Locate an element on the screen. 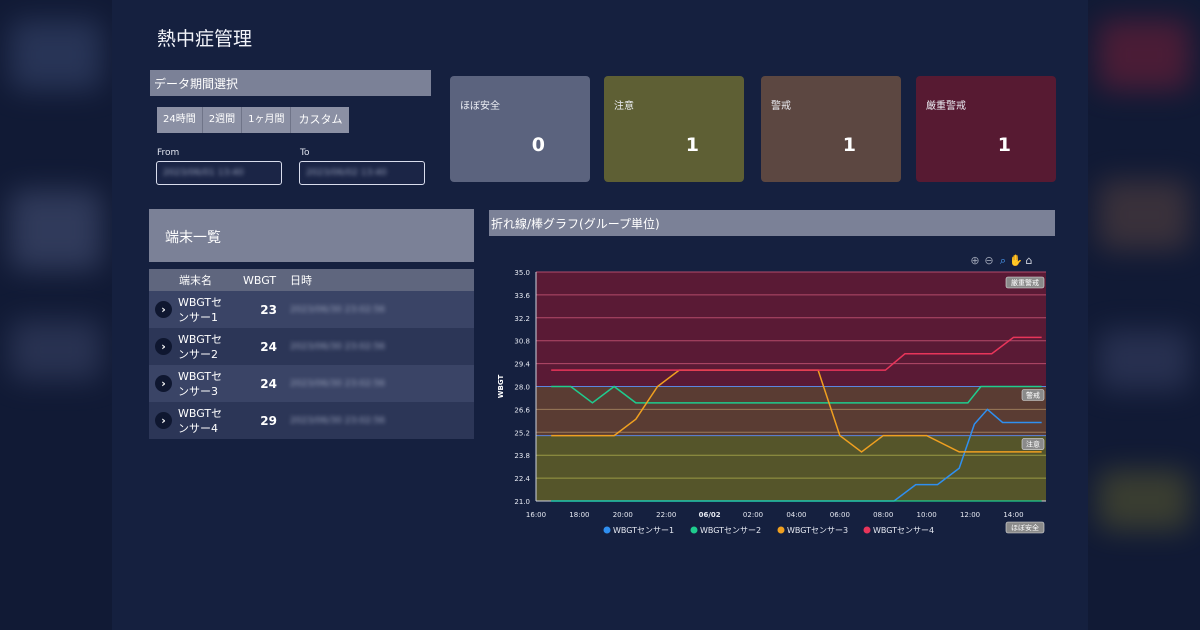 Image resolution: width=1200 pixels, height=630 pixels. x-tick-label: 06:00 is located at coordinates (840, 515).